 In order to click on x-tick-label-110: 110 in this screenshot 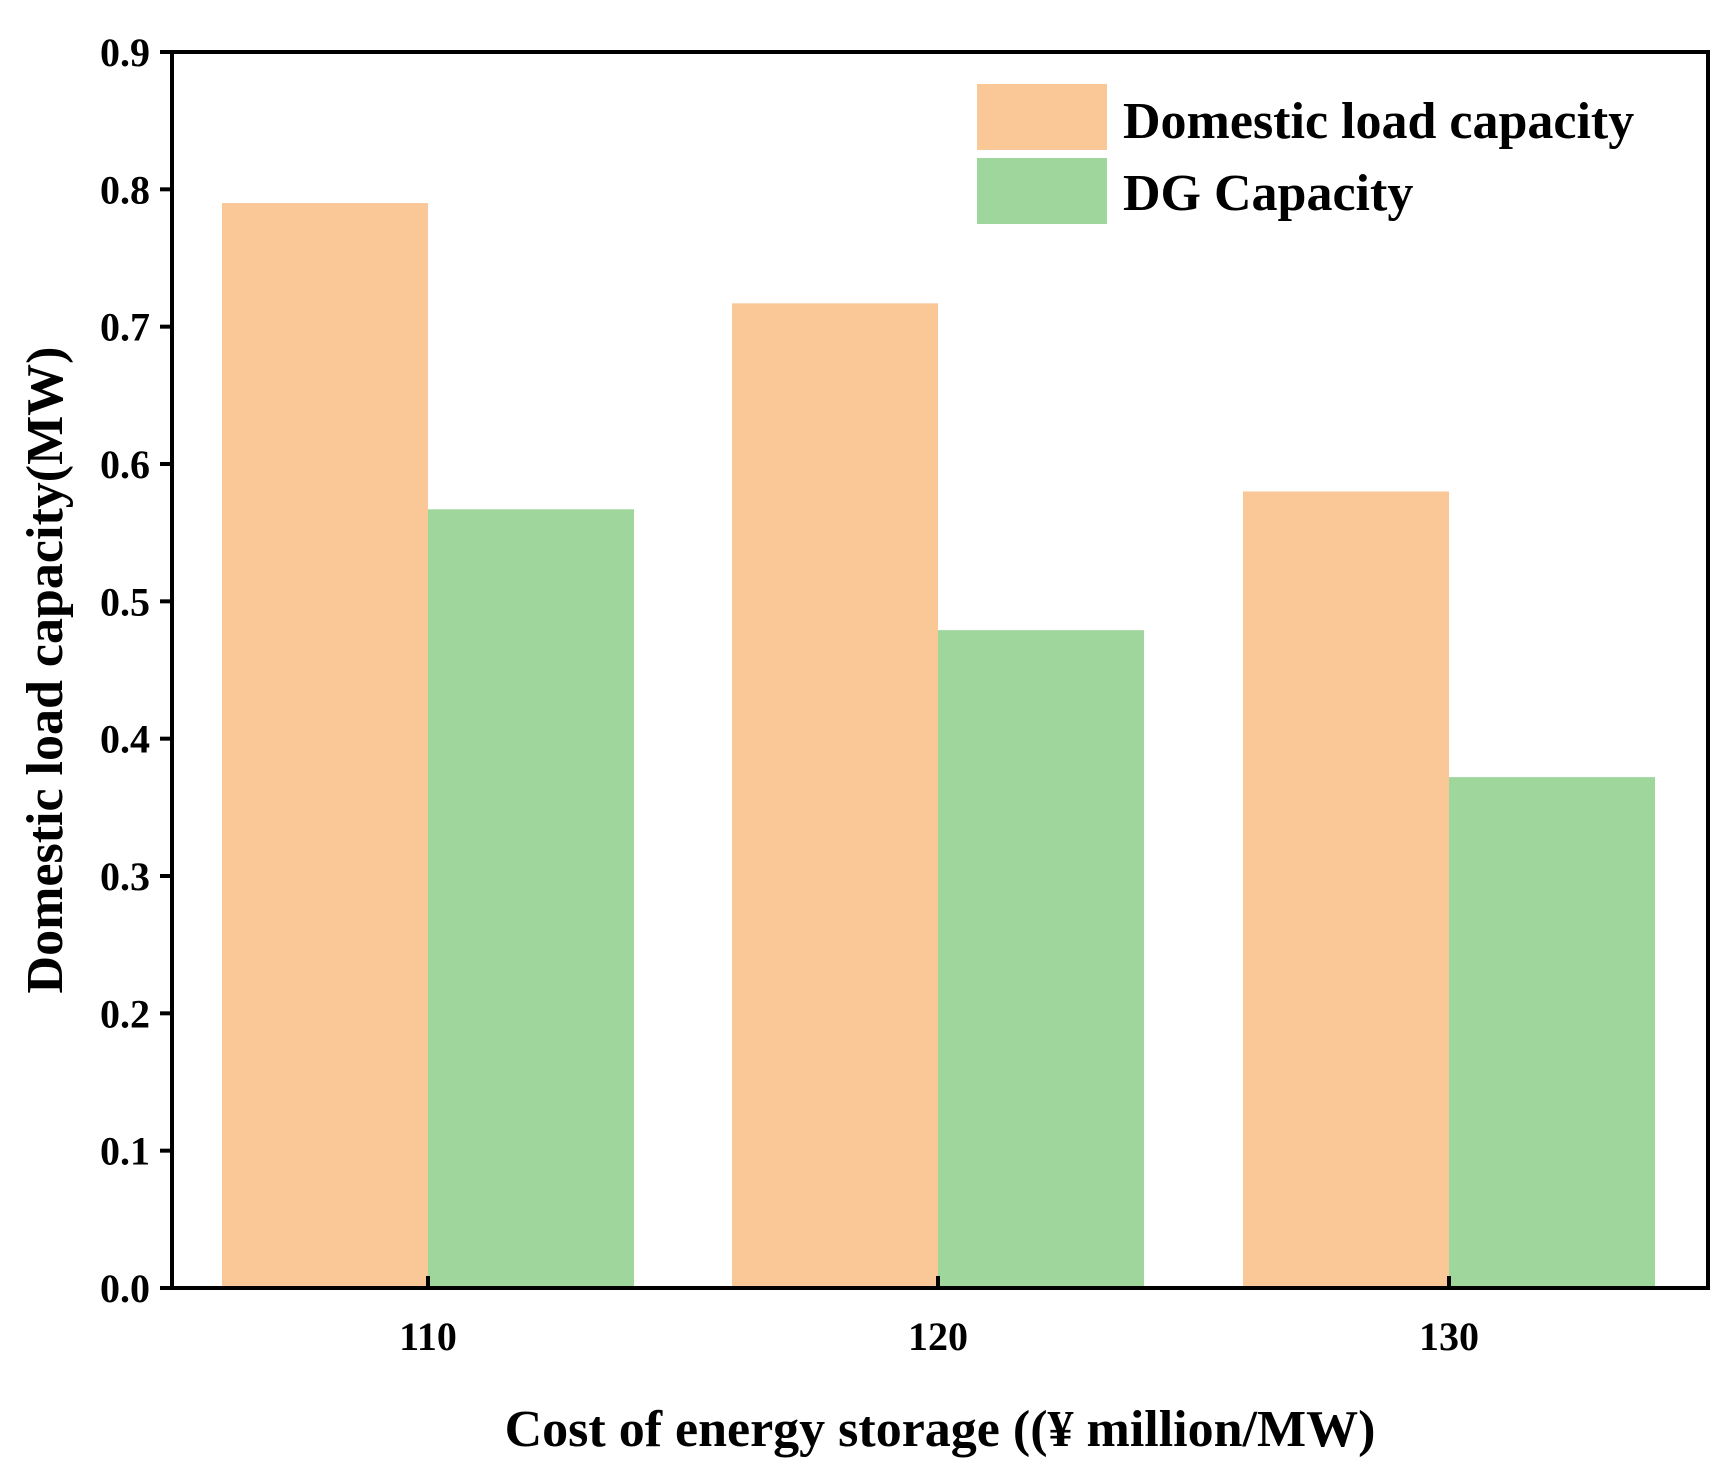, I will do `click(428, 1336)`.